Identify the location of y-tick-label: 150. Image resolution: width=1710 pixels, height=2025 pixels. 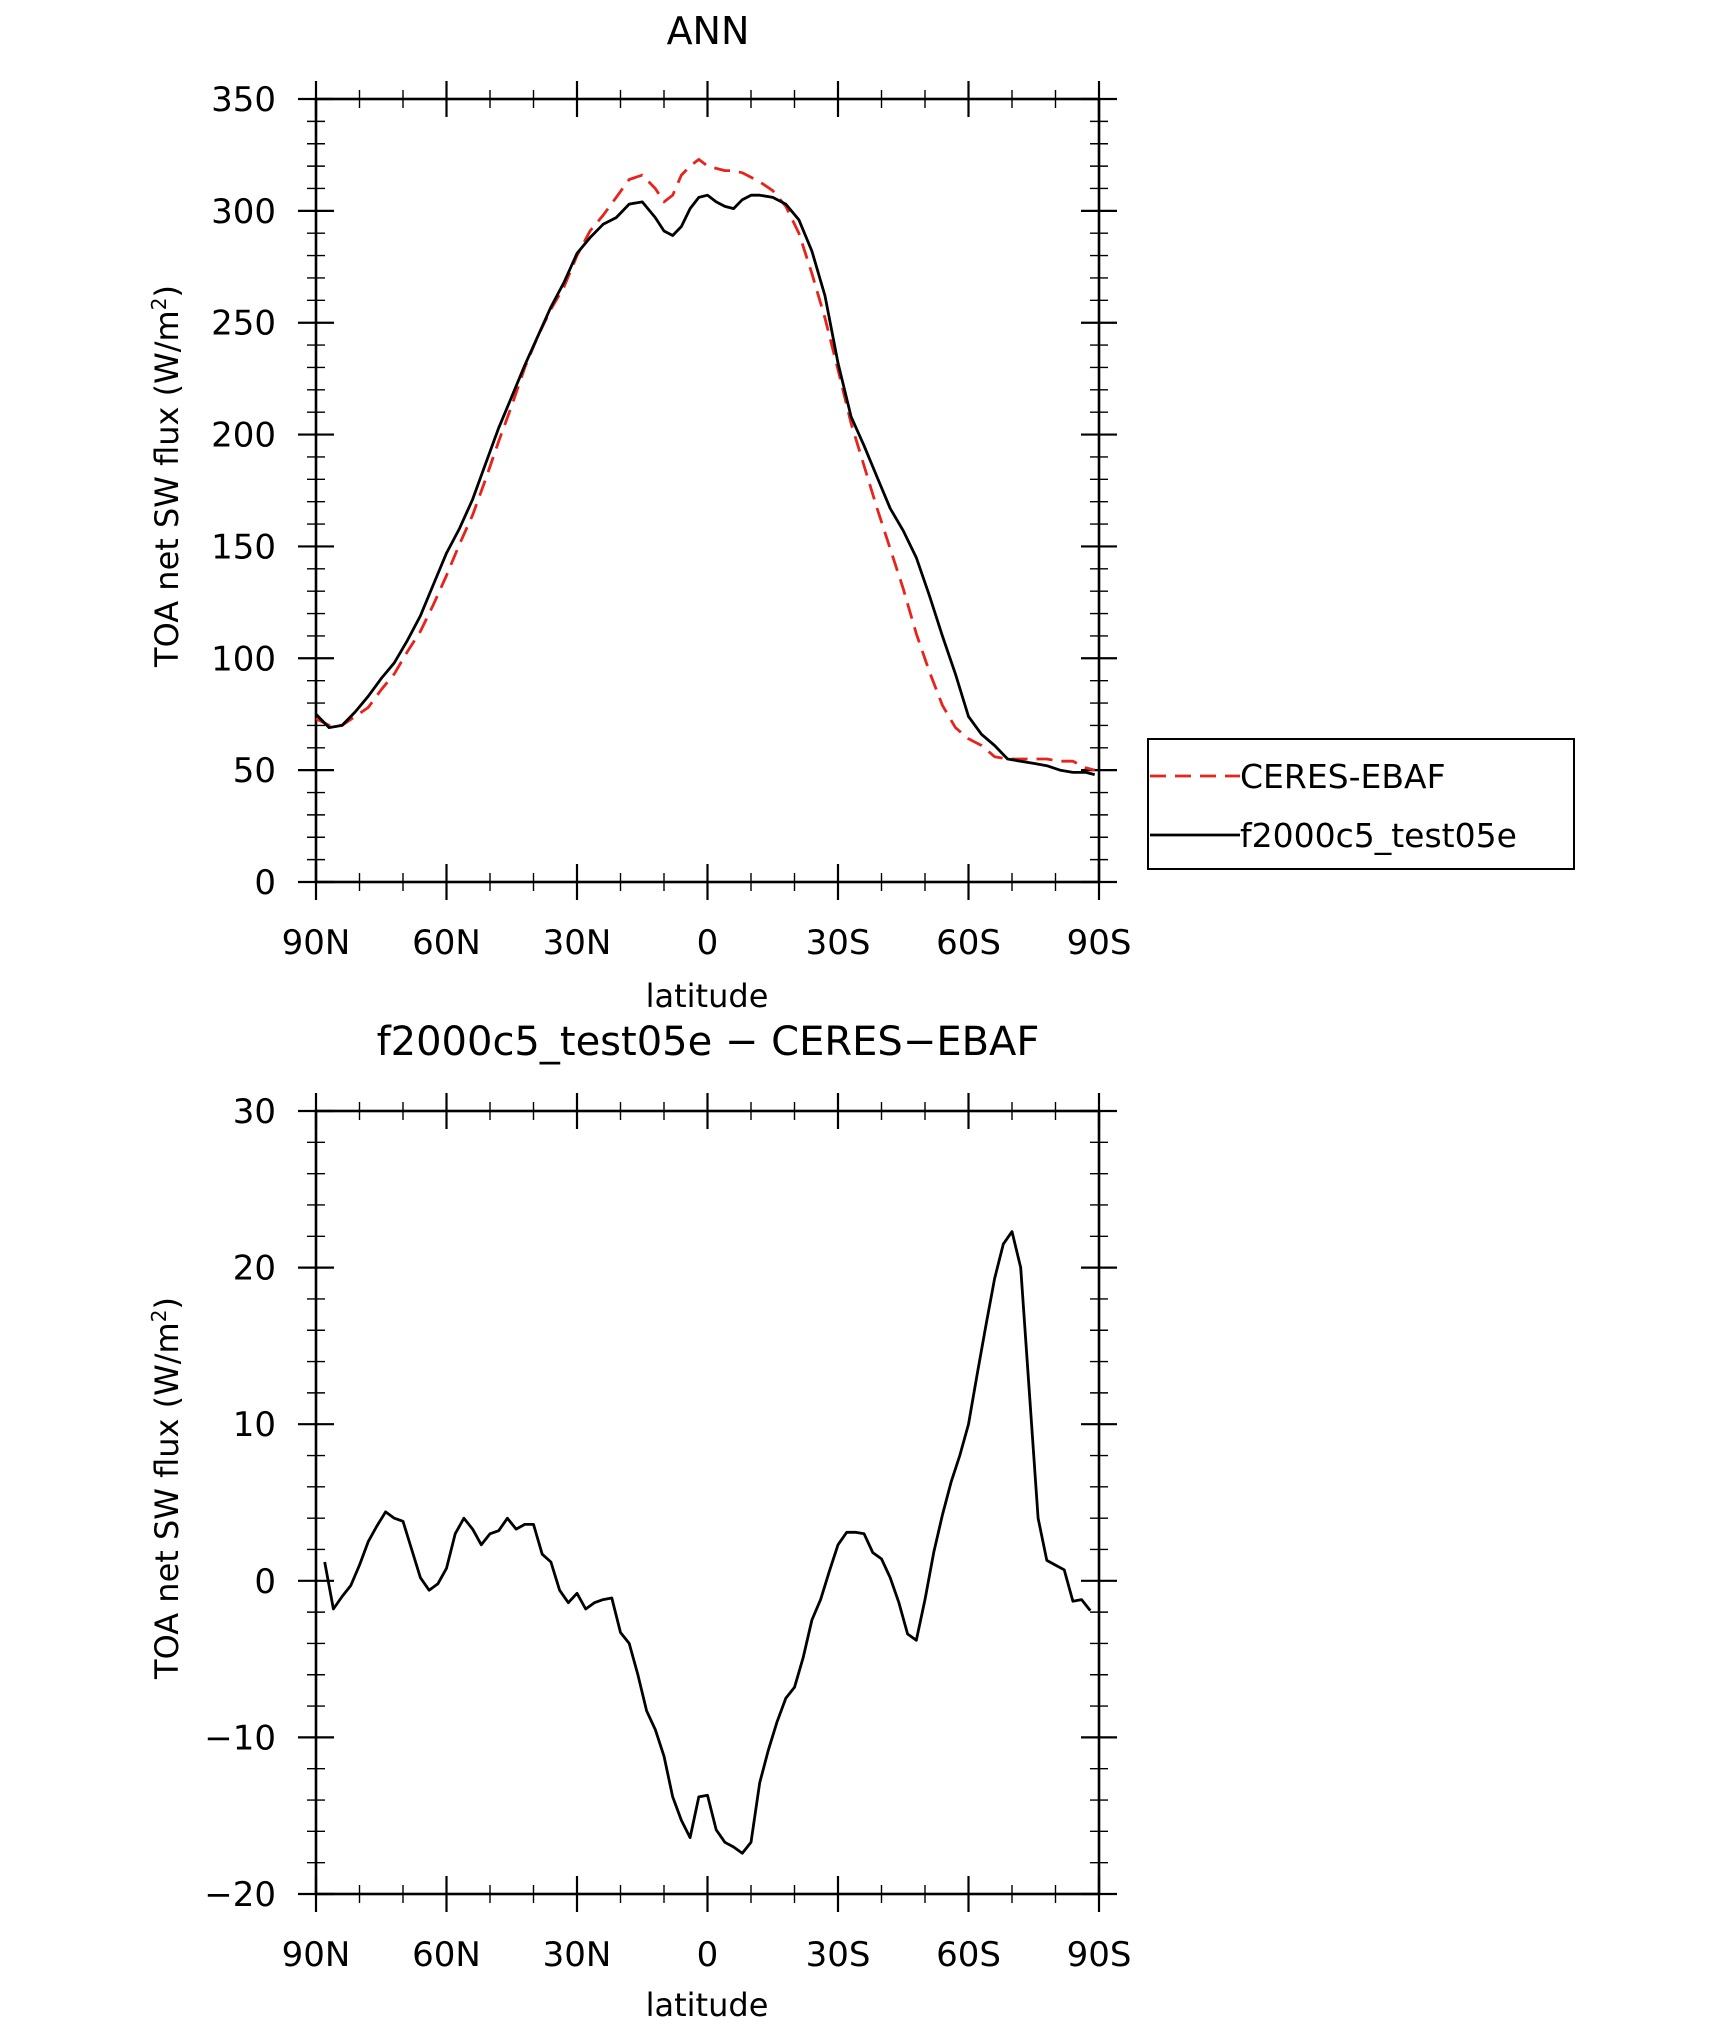
(243, 547).